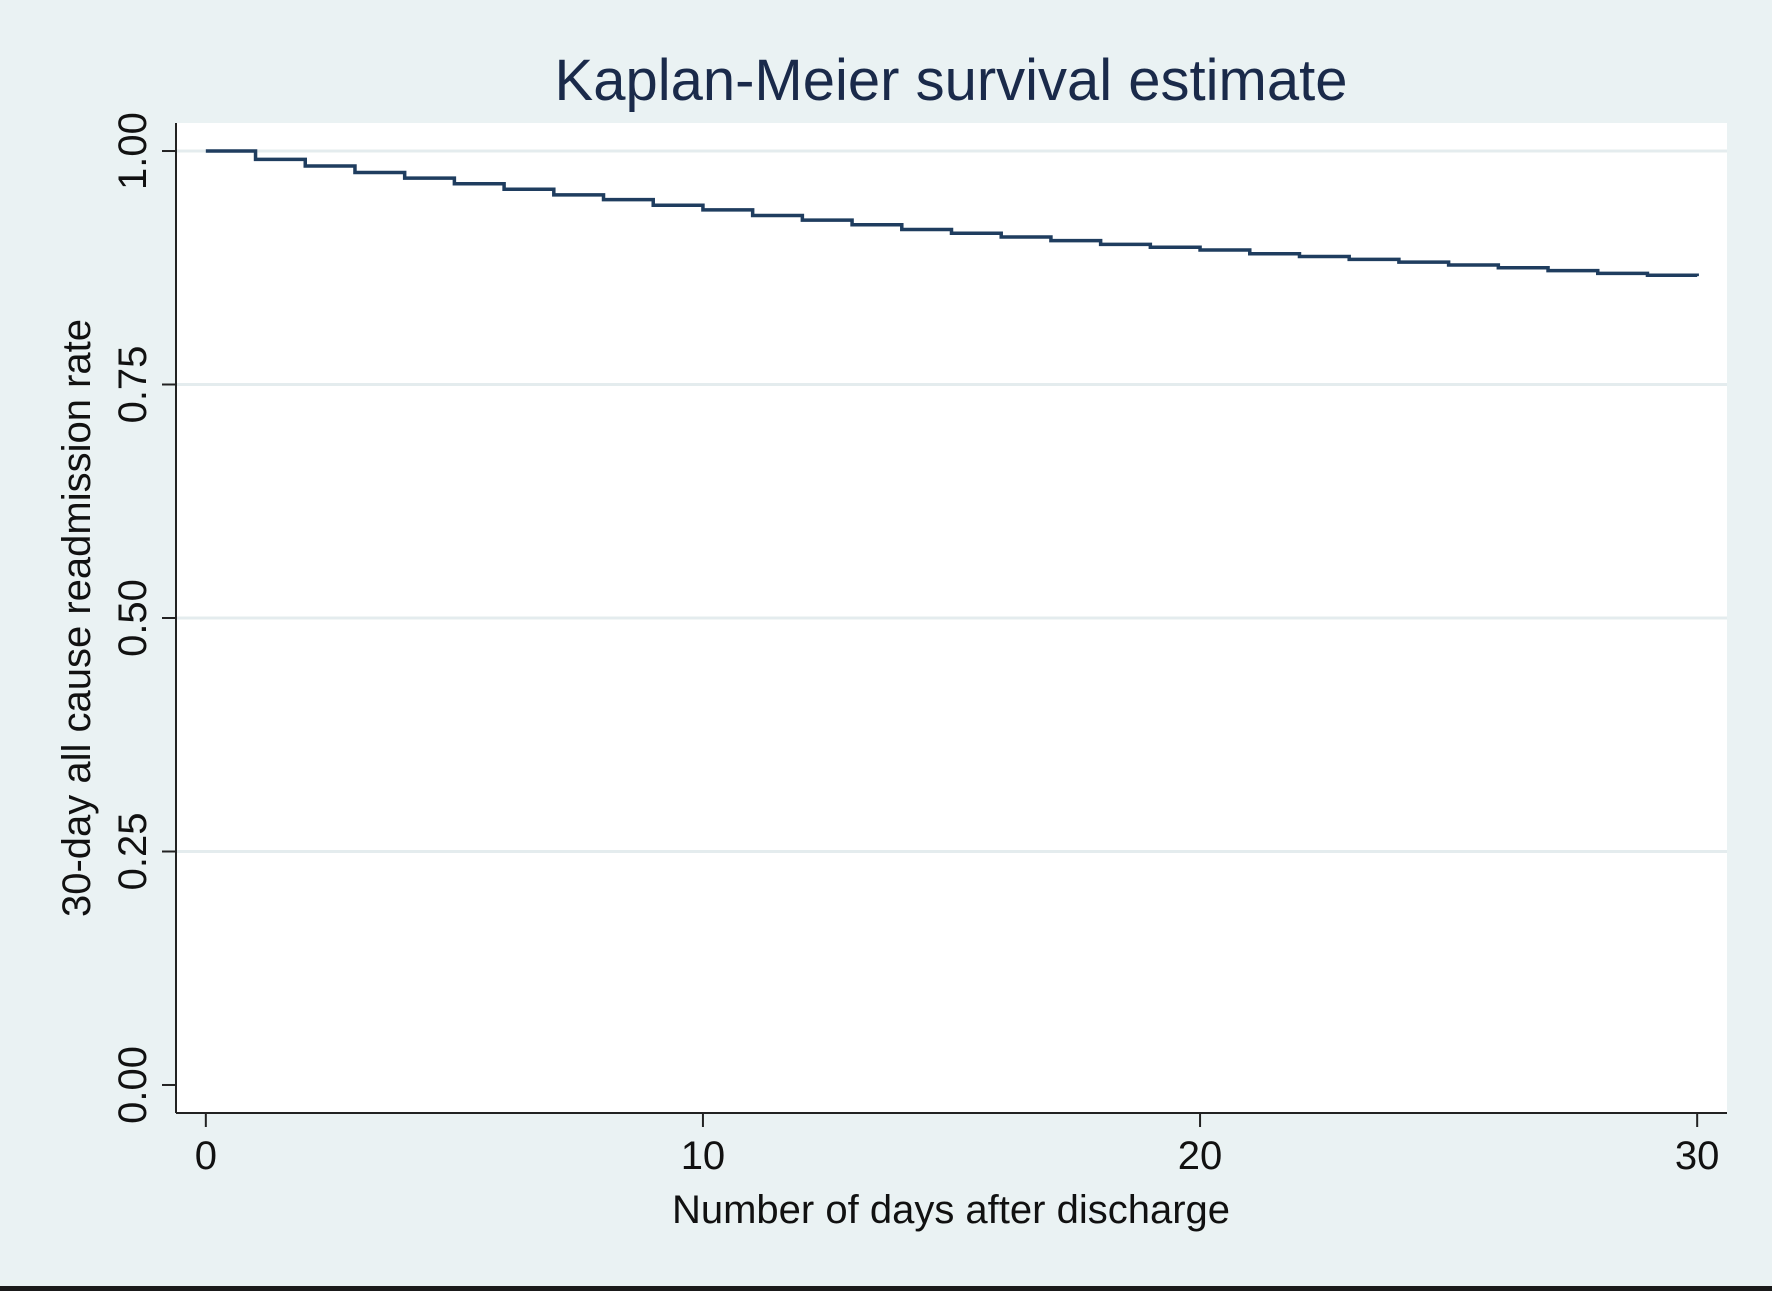  Describe the element at coordinates (957, 1145) in the screenshot. I see `x-ticks: 0 10 20 30` at that location.